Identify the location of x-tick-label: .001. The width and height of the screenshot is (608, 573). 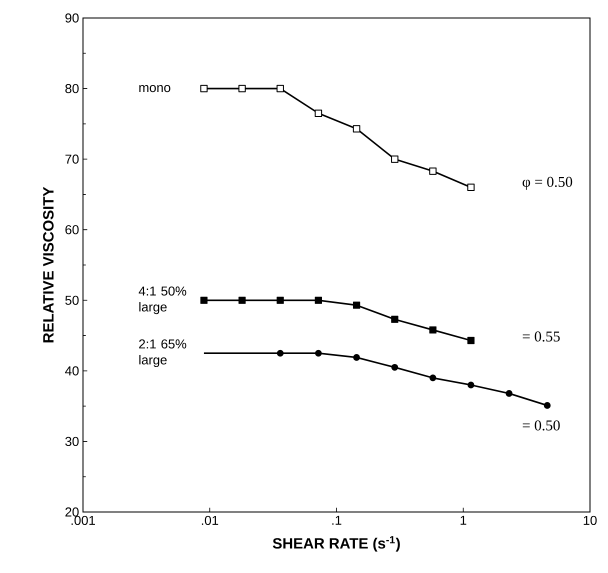
(83, 520).